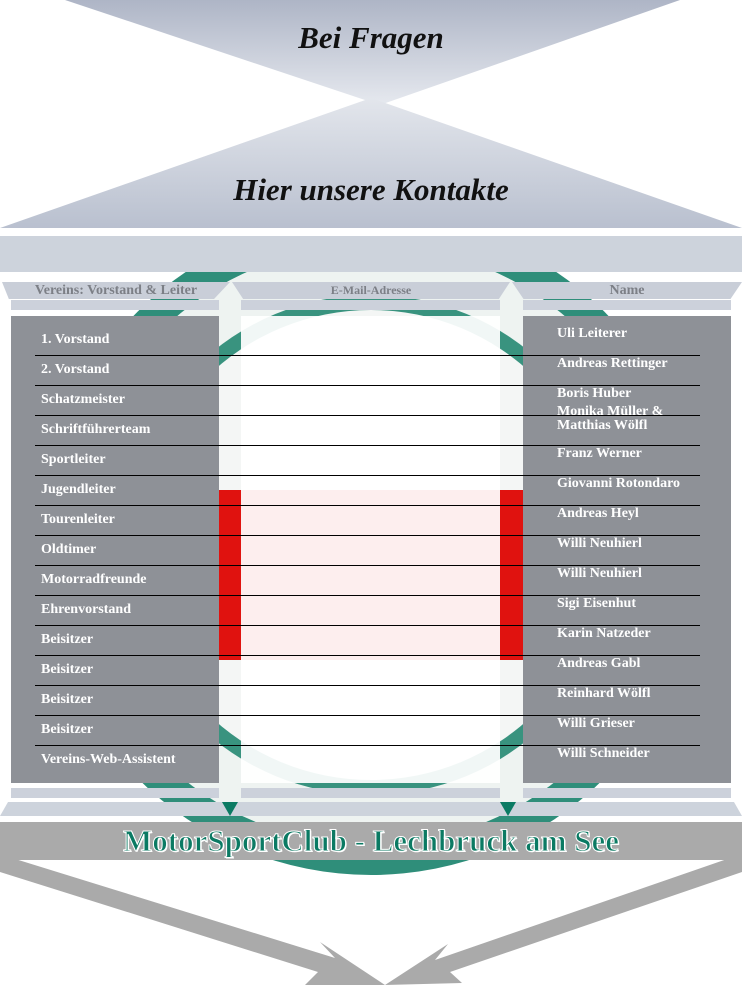 This screenshot has height=987, width=742. What do you see at coordinates (610, 418) in the screenshot?
I see `contact-name: Monika Müller & Matthias Wölfl` at bounding box center [610, 418].